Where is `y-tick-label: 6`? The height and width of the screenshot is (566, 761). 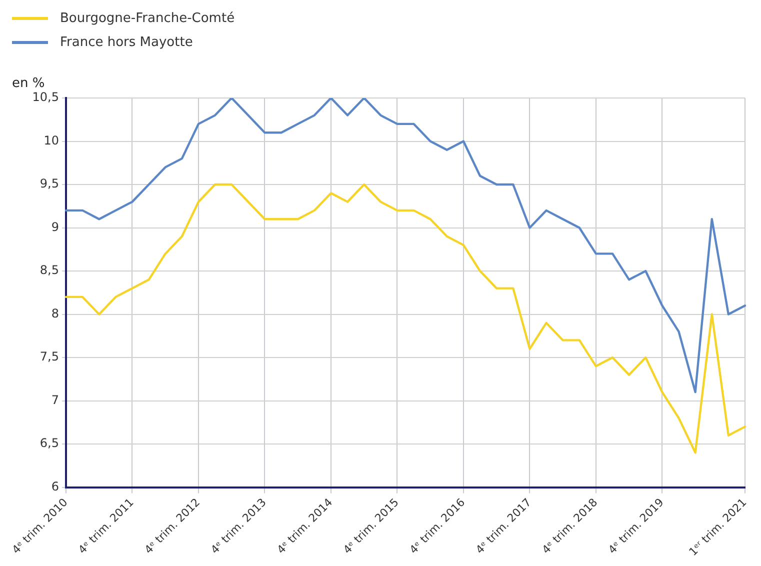
y-tick-label: 6 is located at coordinates (55, 486).